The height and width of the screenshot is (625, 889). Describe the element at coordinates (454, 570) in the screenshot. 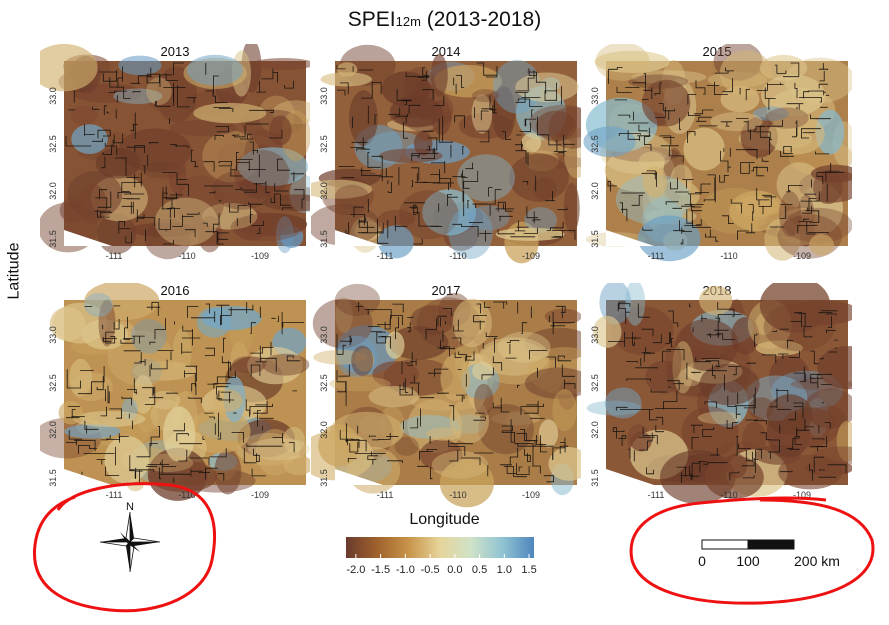

I see `colorbar-tick-label: 0.0` at that location.